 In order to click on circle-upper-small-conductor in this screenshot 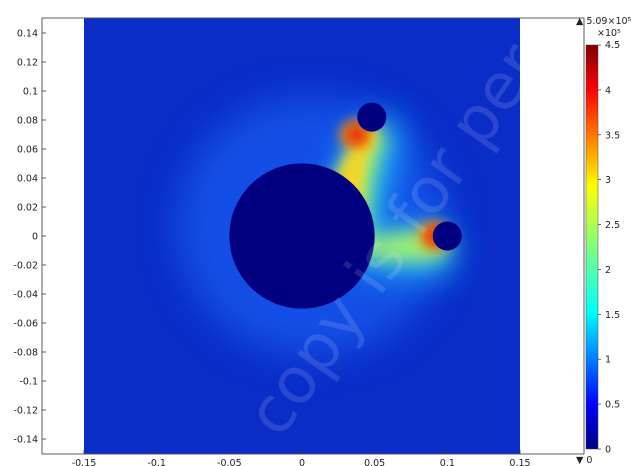, I will do `click(372, 117)`.